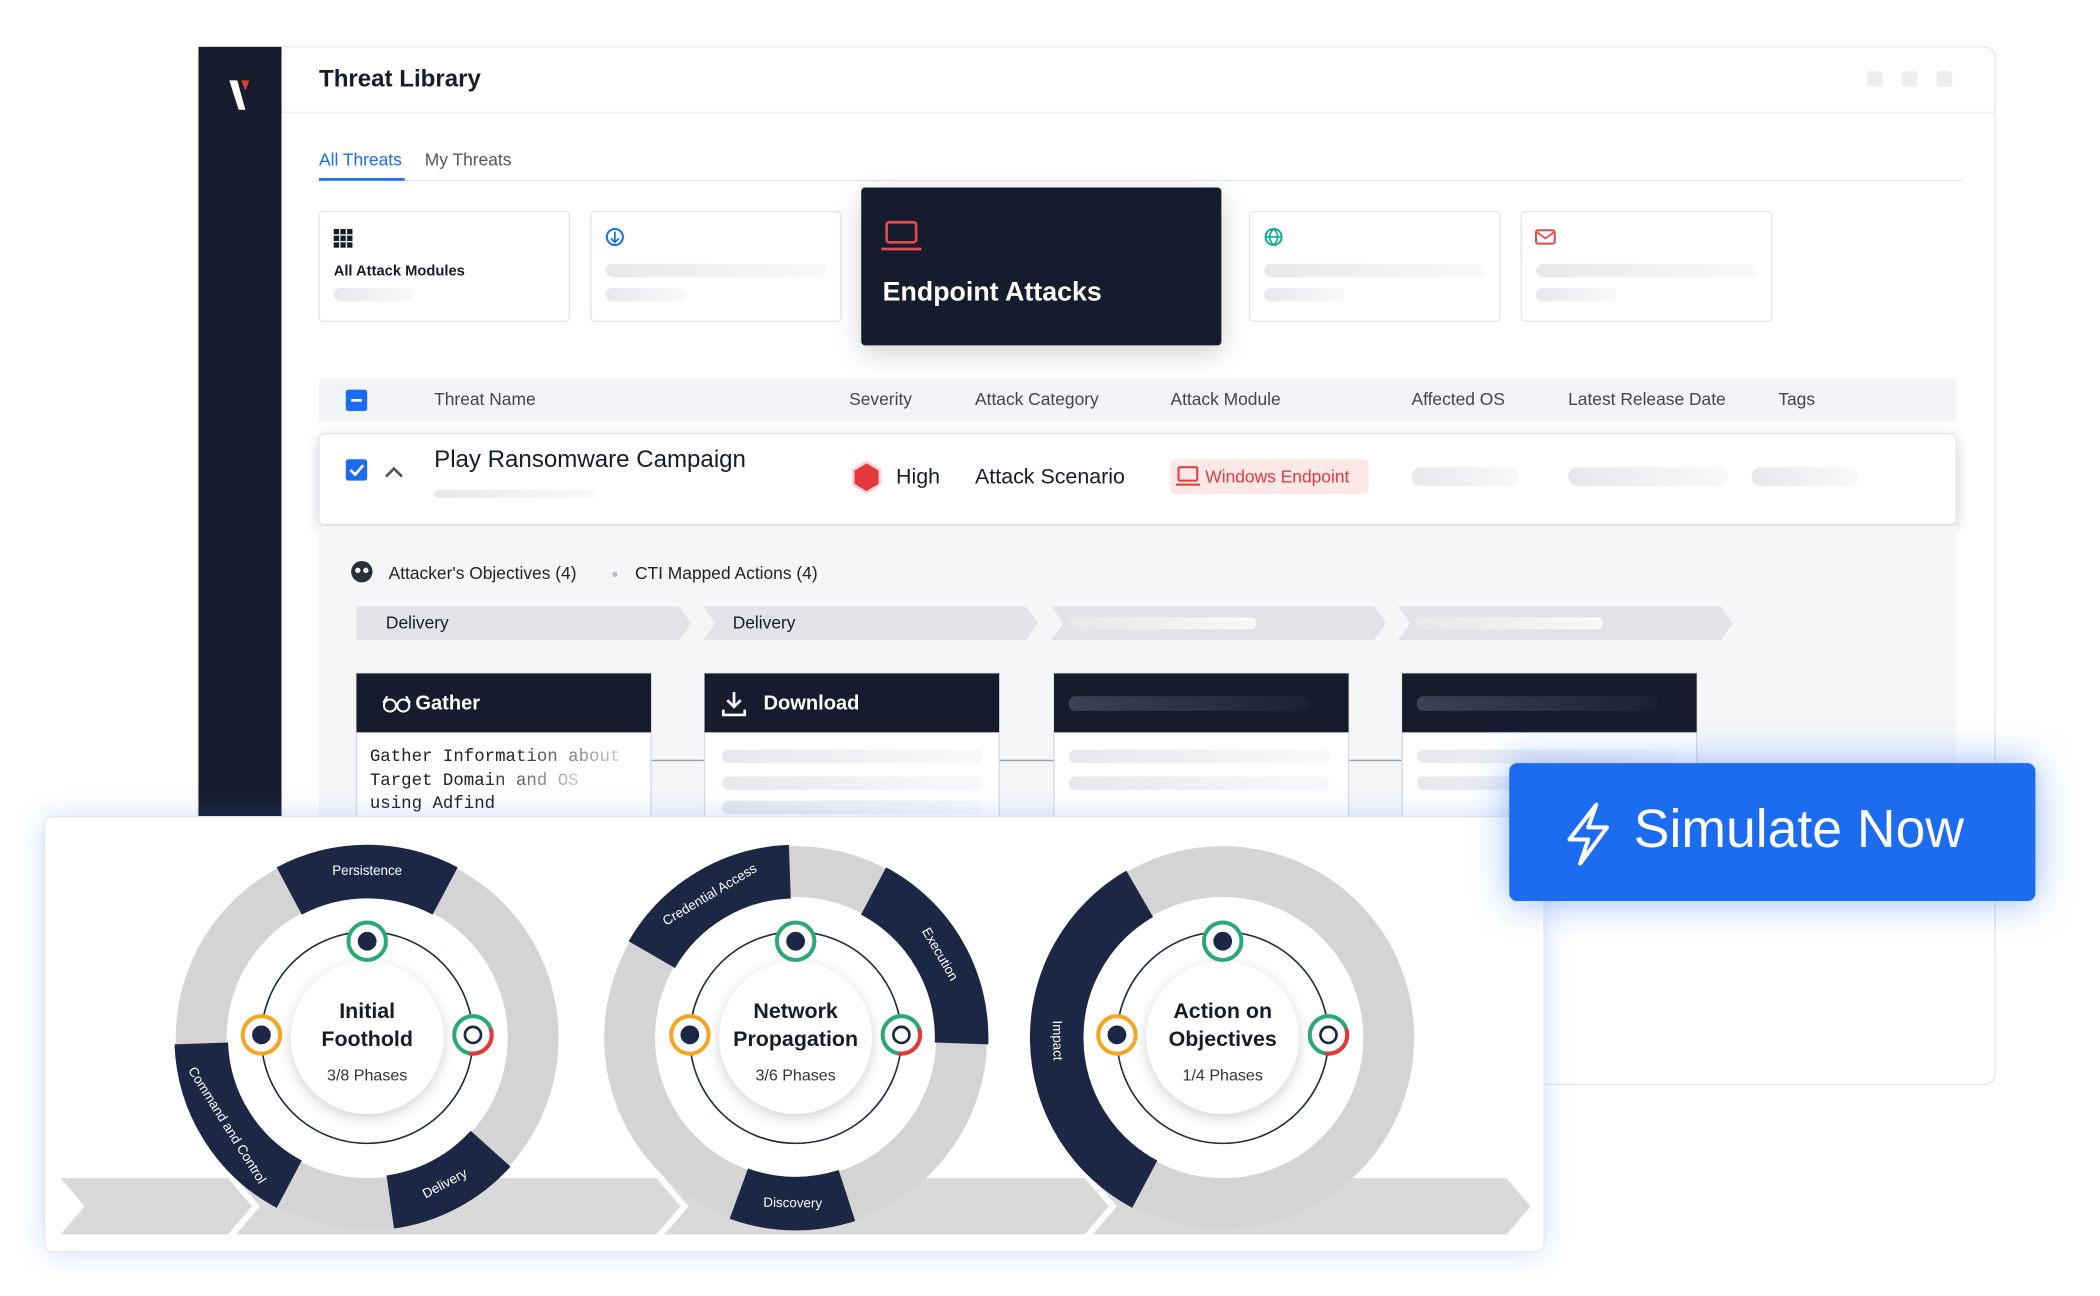  What do you see at coordinates (992, 291) in the screenshot?
I see `card-label: Endpoint Attacks` at bounding box center [992, 291].